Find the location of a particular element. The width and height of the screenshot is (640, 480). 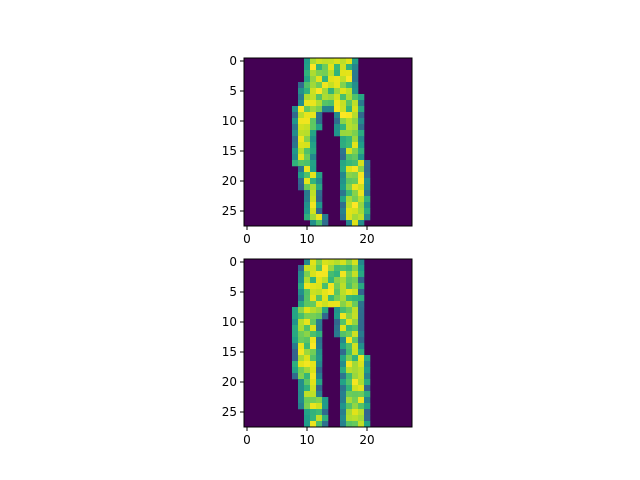

y-tick-label: 15 is located at coordinates (229, 352).